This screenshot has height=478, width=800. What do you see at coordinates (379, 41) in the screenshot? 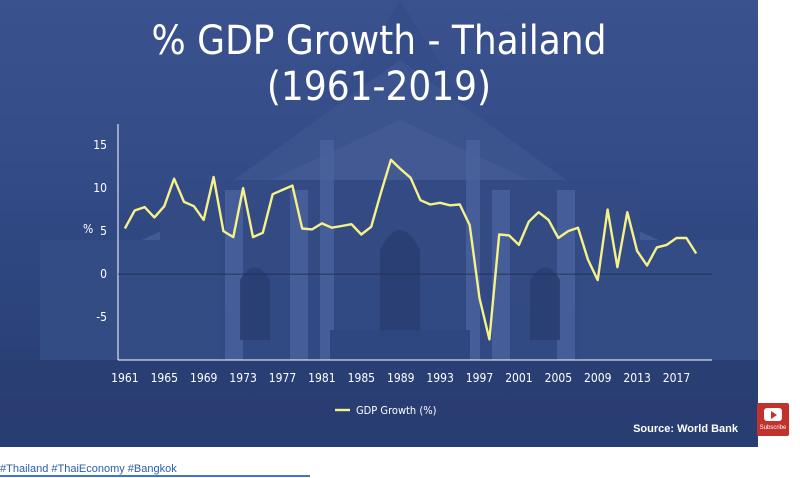
I see `title-line-1: % GDP Growth - Thailand` at bounding box center [379, 41].